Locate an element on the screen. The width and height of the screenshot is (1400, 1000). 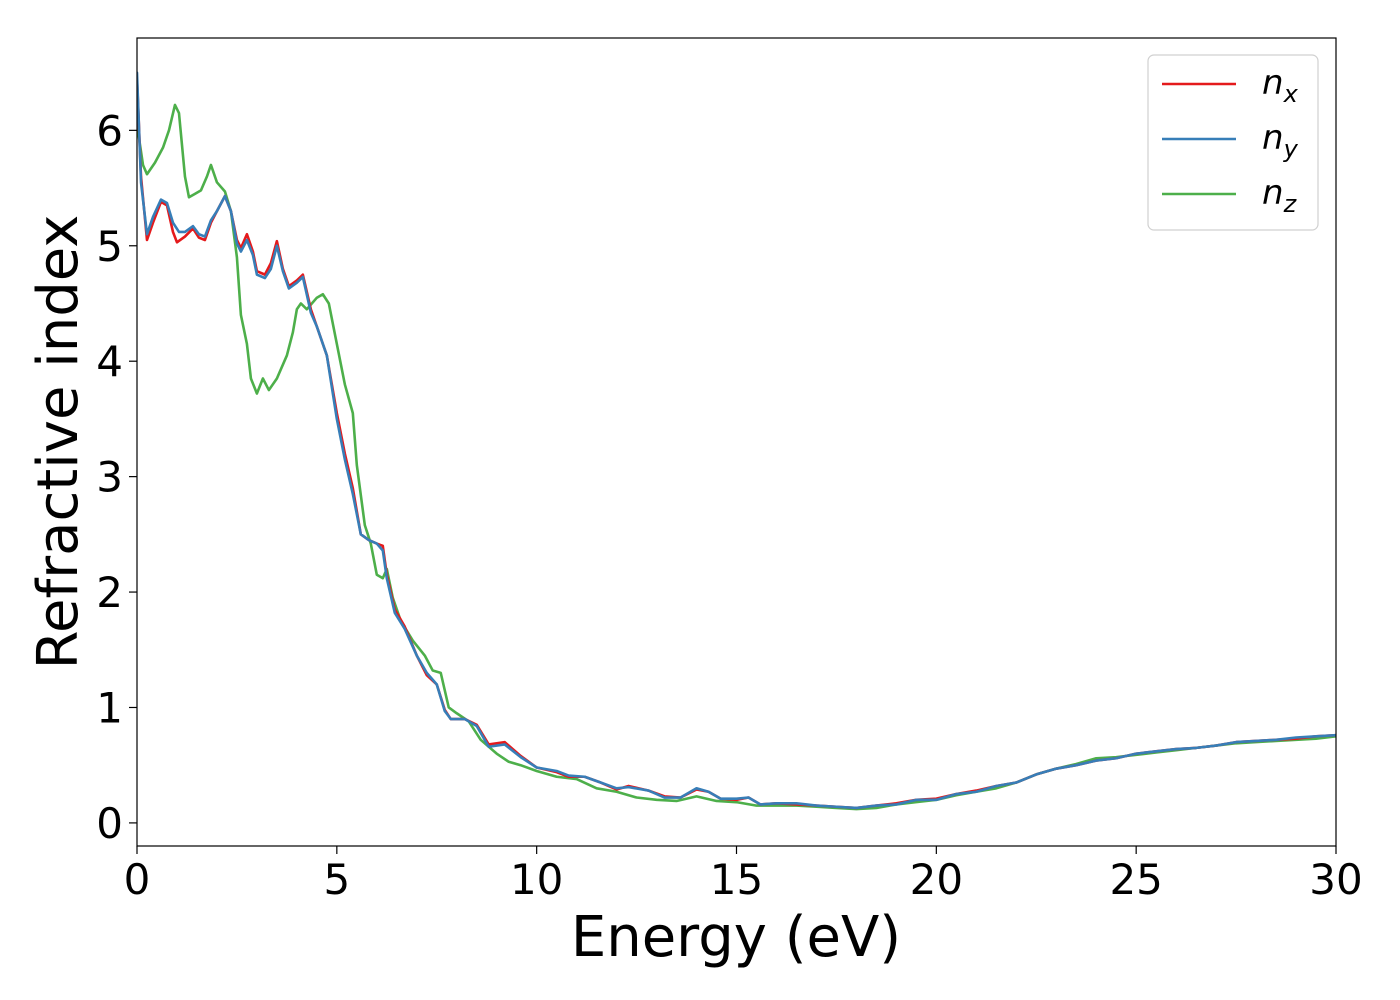
y-axis-ticks: 0 1 2 3 4 5 6 is located at coordinates (116, 477).